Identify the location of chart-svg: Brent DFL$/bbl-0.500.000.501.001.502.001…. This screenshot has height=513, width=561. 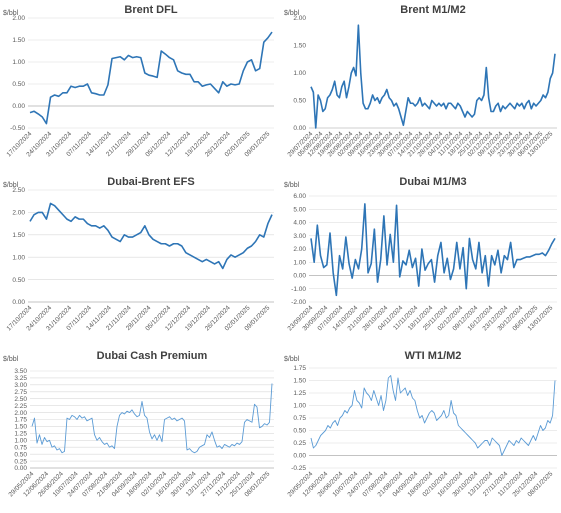
(138, 81).